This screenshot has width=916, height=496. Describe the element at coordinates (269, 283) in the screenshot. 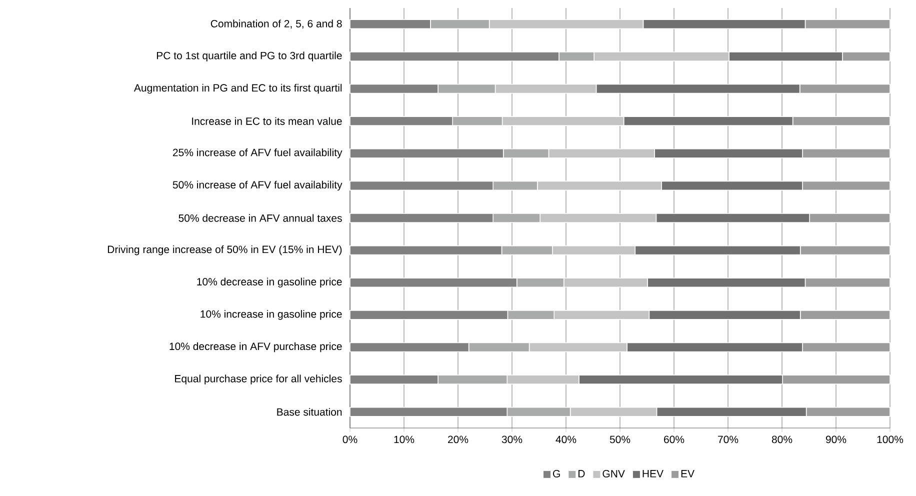

I see `y-tick-label: 10% decrease in gasoline price` at that location.